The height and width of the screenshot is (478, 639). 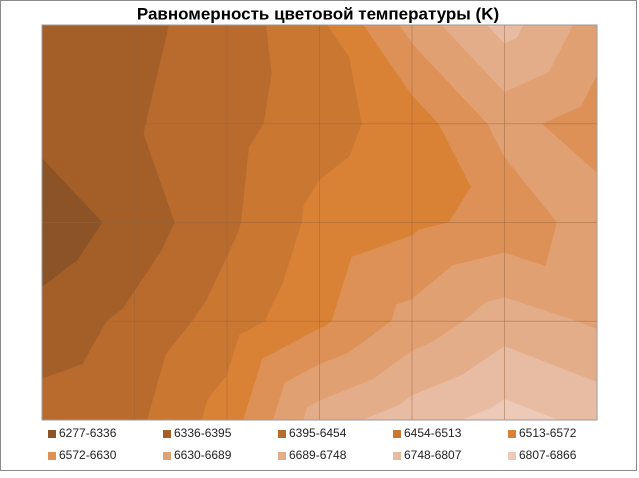 What do you see at coordinates (203, 455) in the screenshot?
I see `legend-label: 6630-6689` at bounding box center [203, 455].